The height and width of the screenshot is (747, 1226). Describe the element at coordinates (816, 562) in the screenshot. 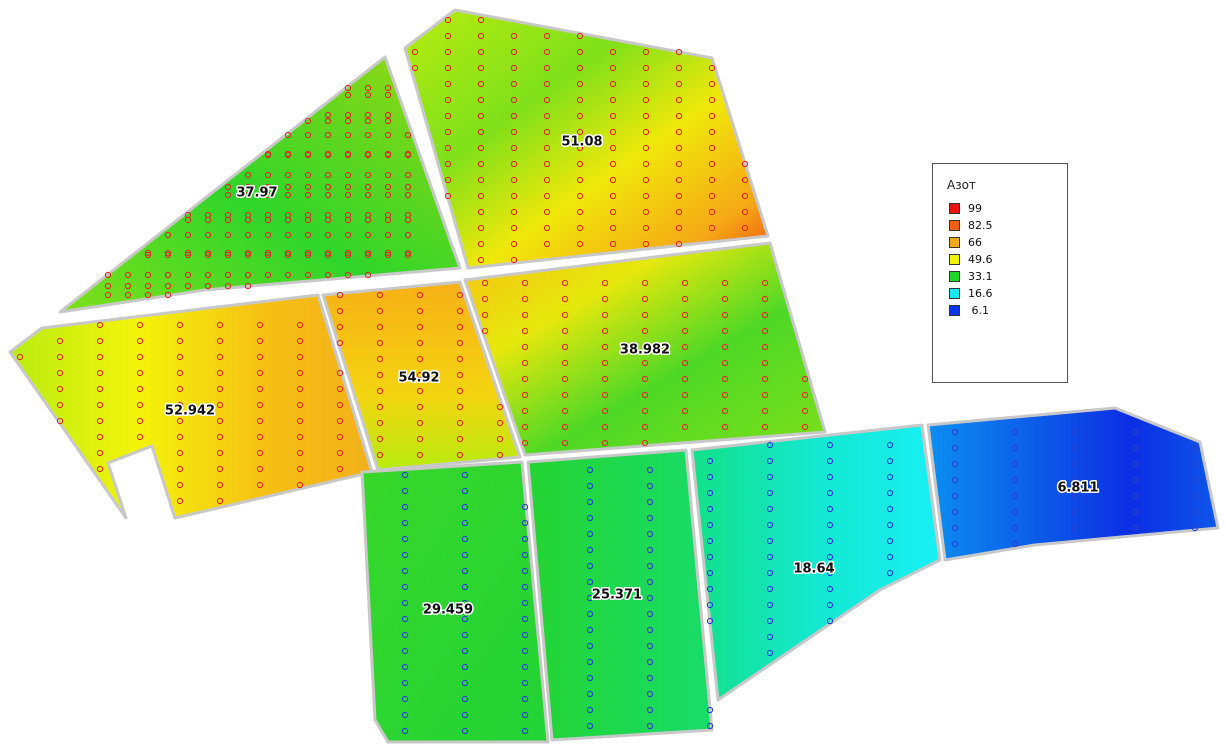

I see `field-f8` at that location.